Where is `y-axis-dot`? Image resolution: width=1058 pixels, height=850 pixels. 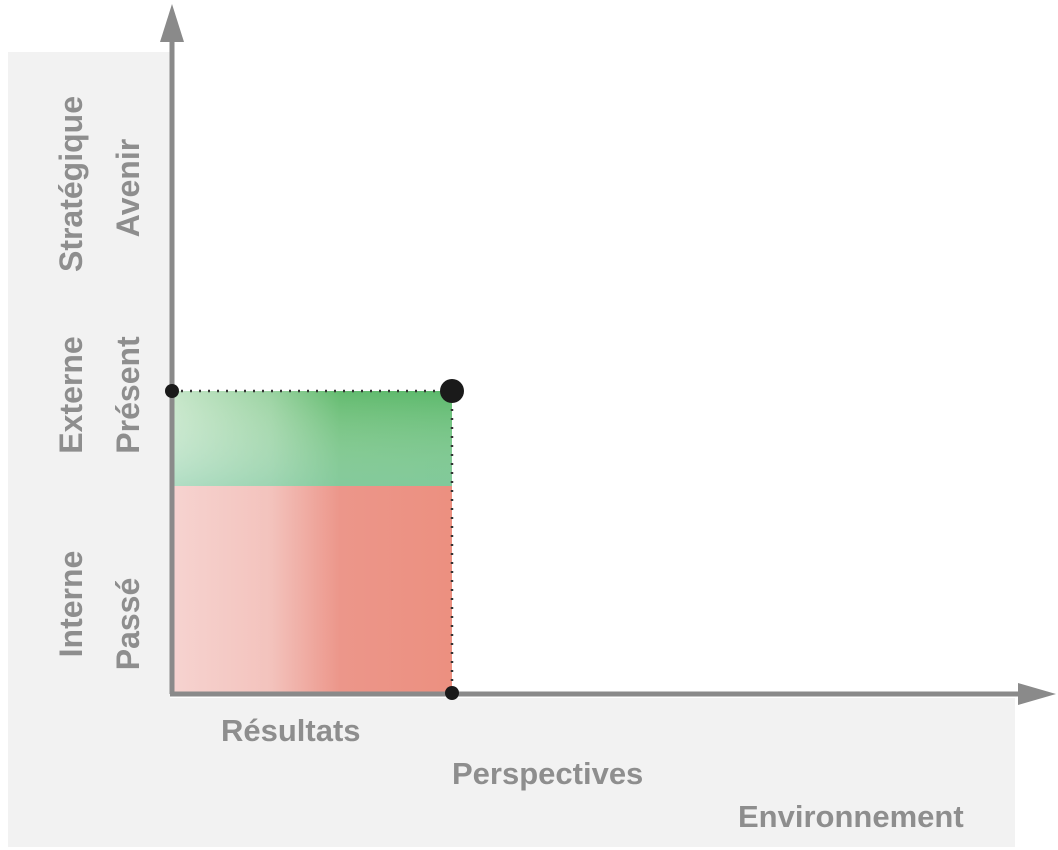 y-axis-dot is located at coordinates (172, 391).